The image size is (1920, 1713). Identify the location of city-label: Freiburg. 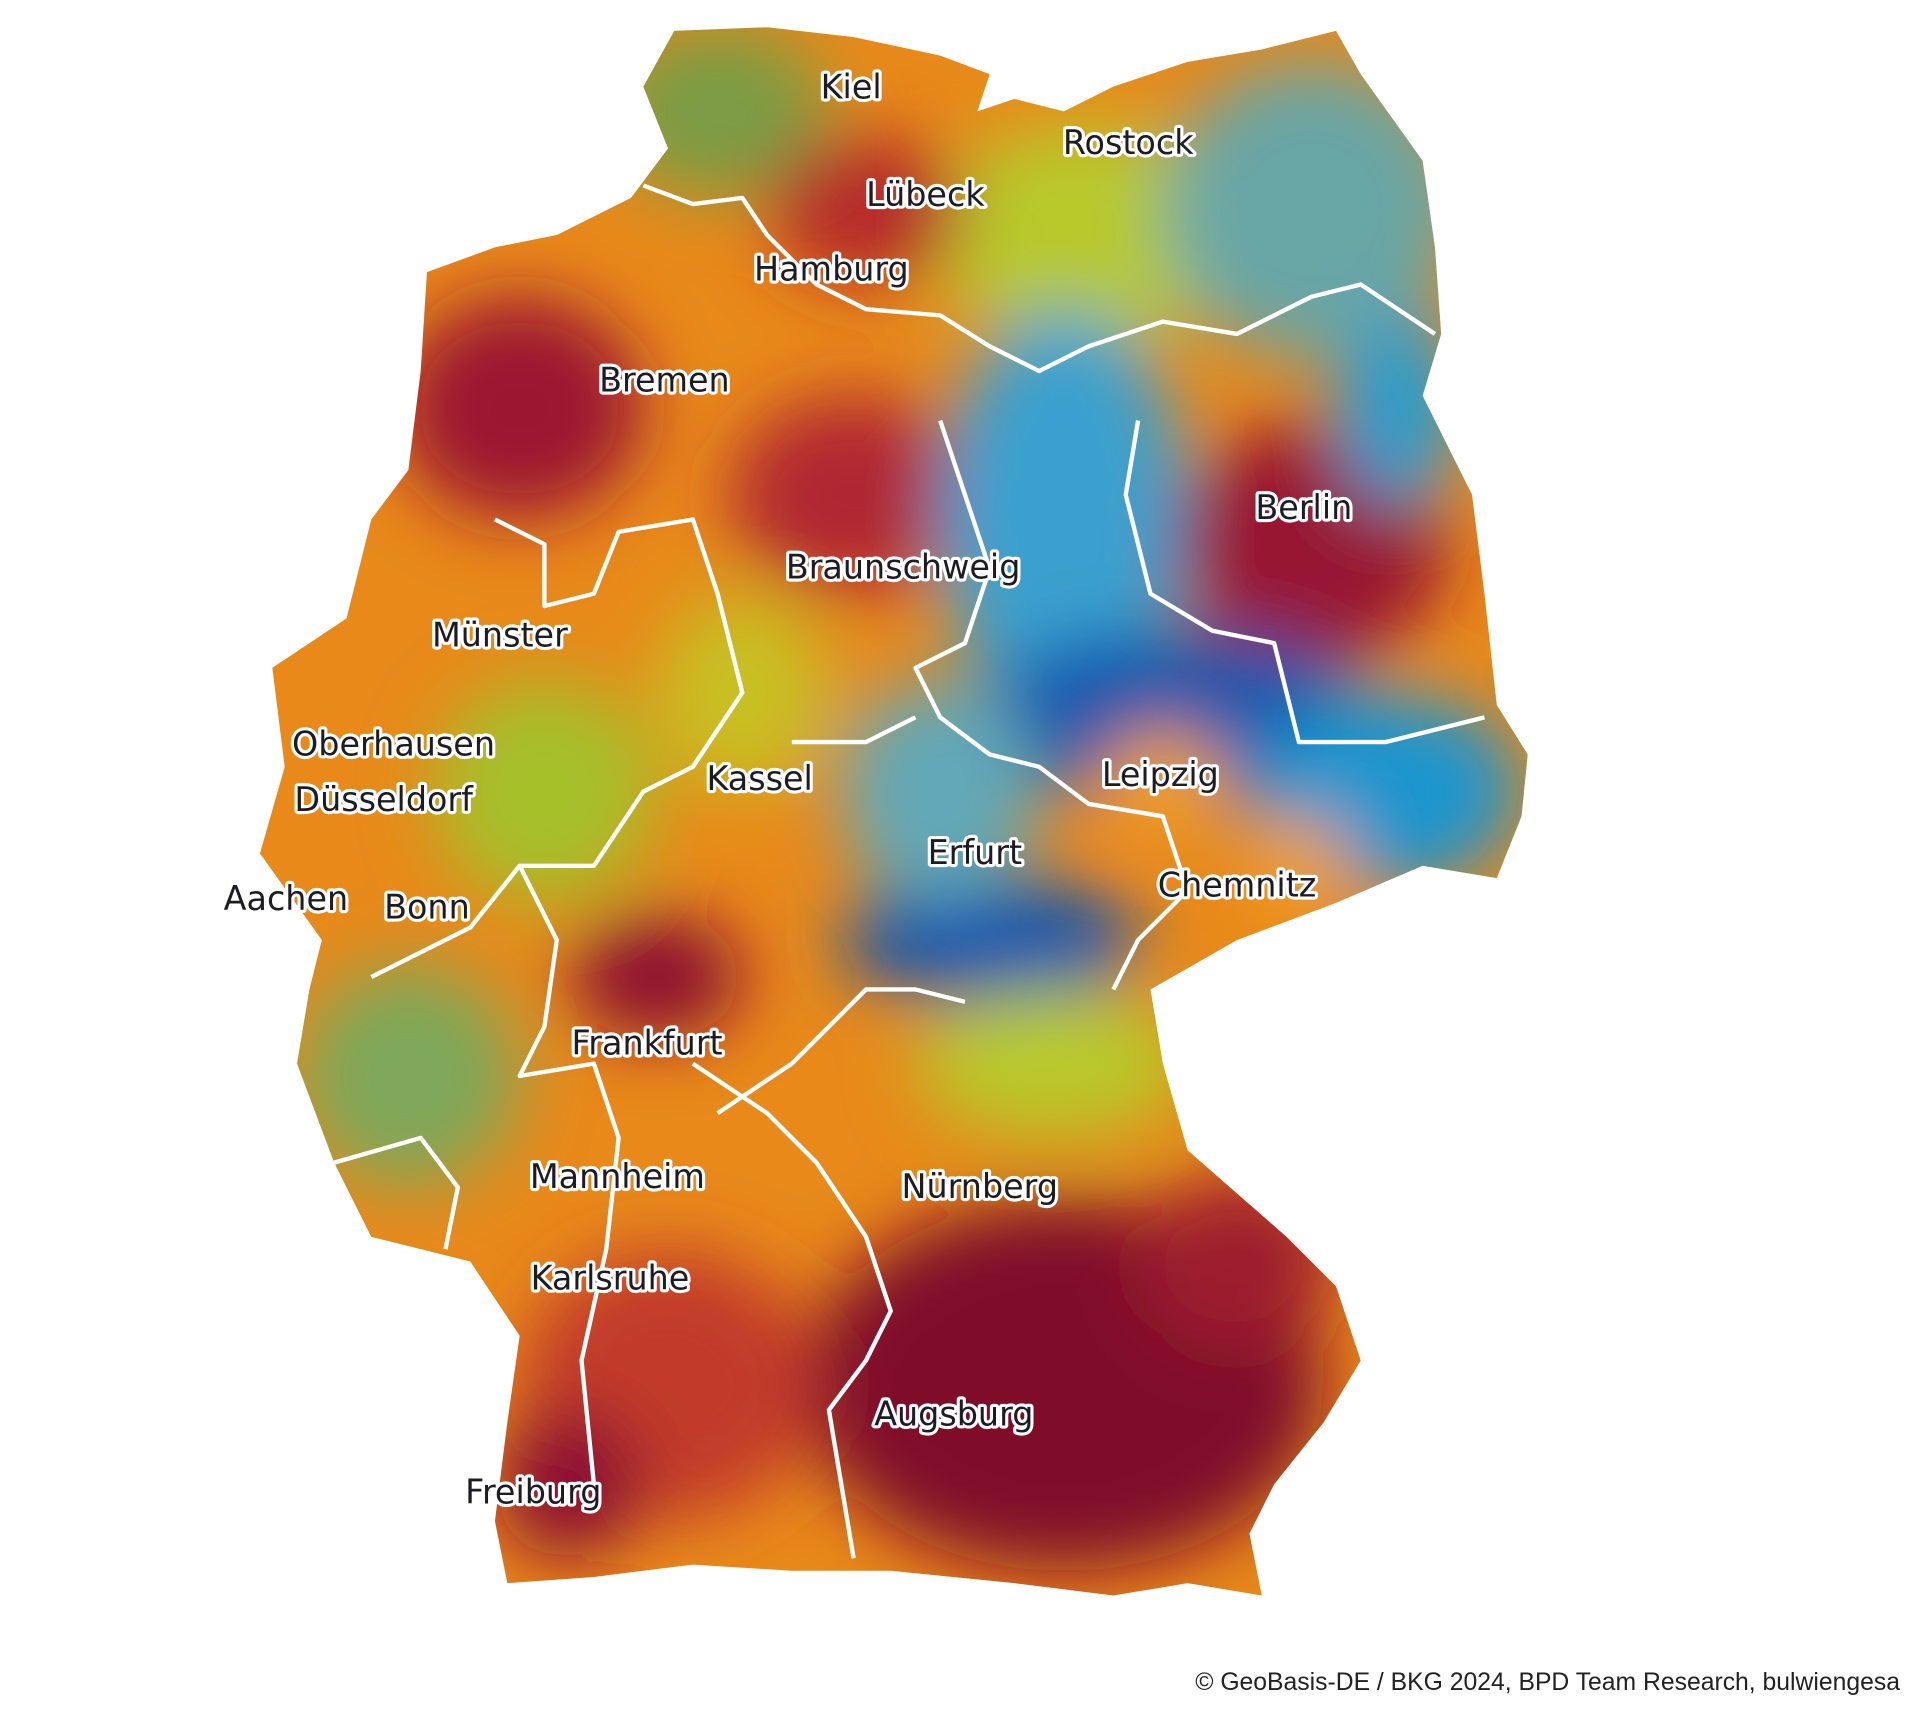
(533, 1492).